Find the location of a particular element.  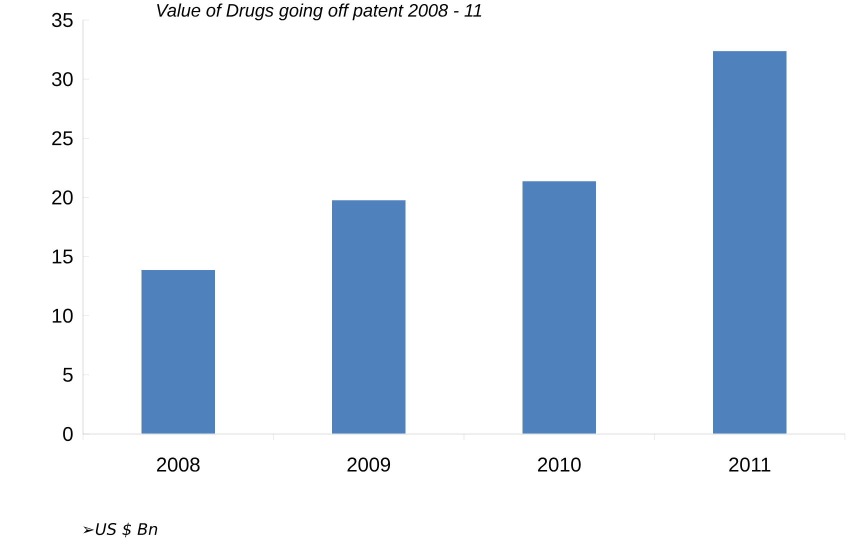

y-tick-label: 25 is located at coordinates (62, 138).